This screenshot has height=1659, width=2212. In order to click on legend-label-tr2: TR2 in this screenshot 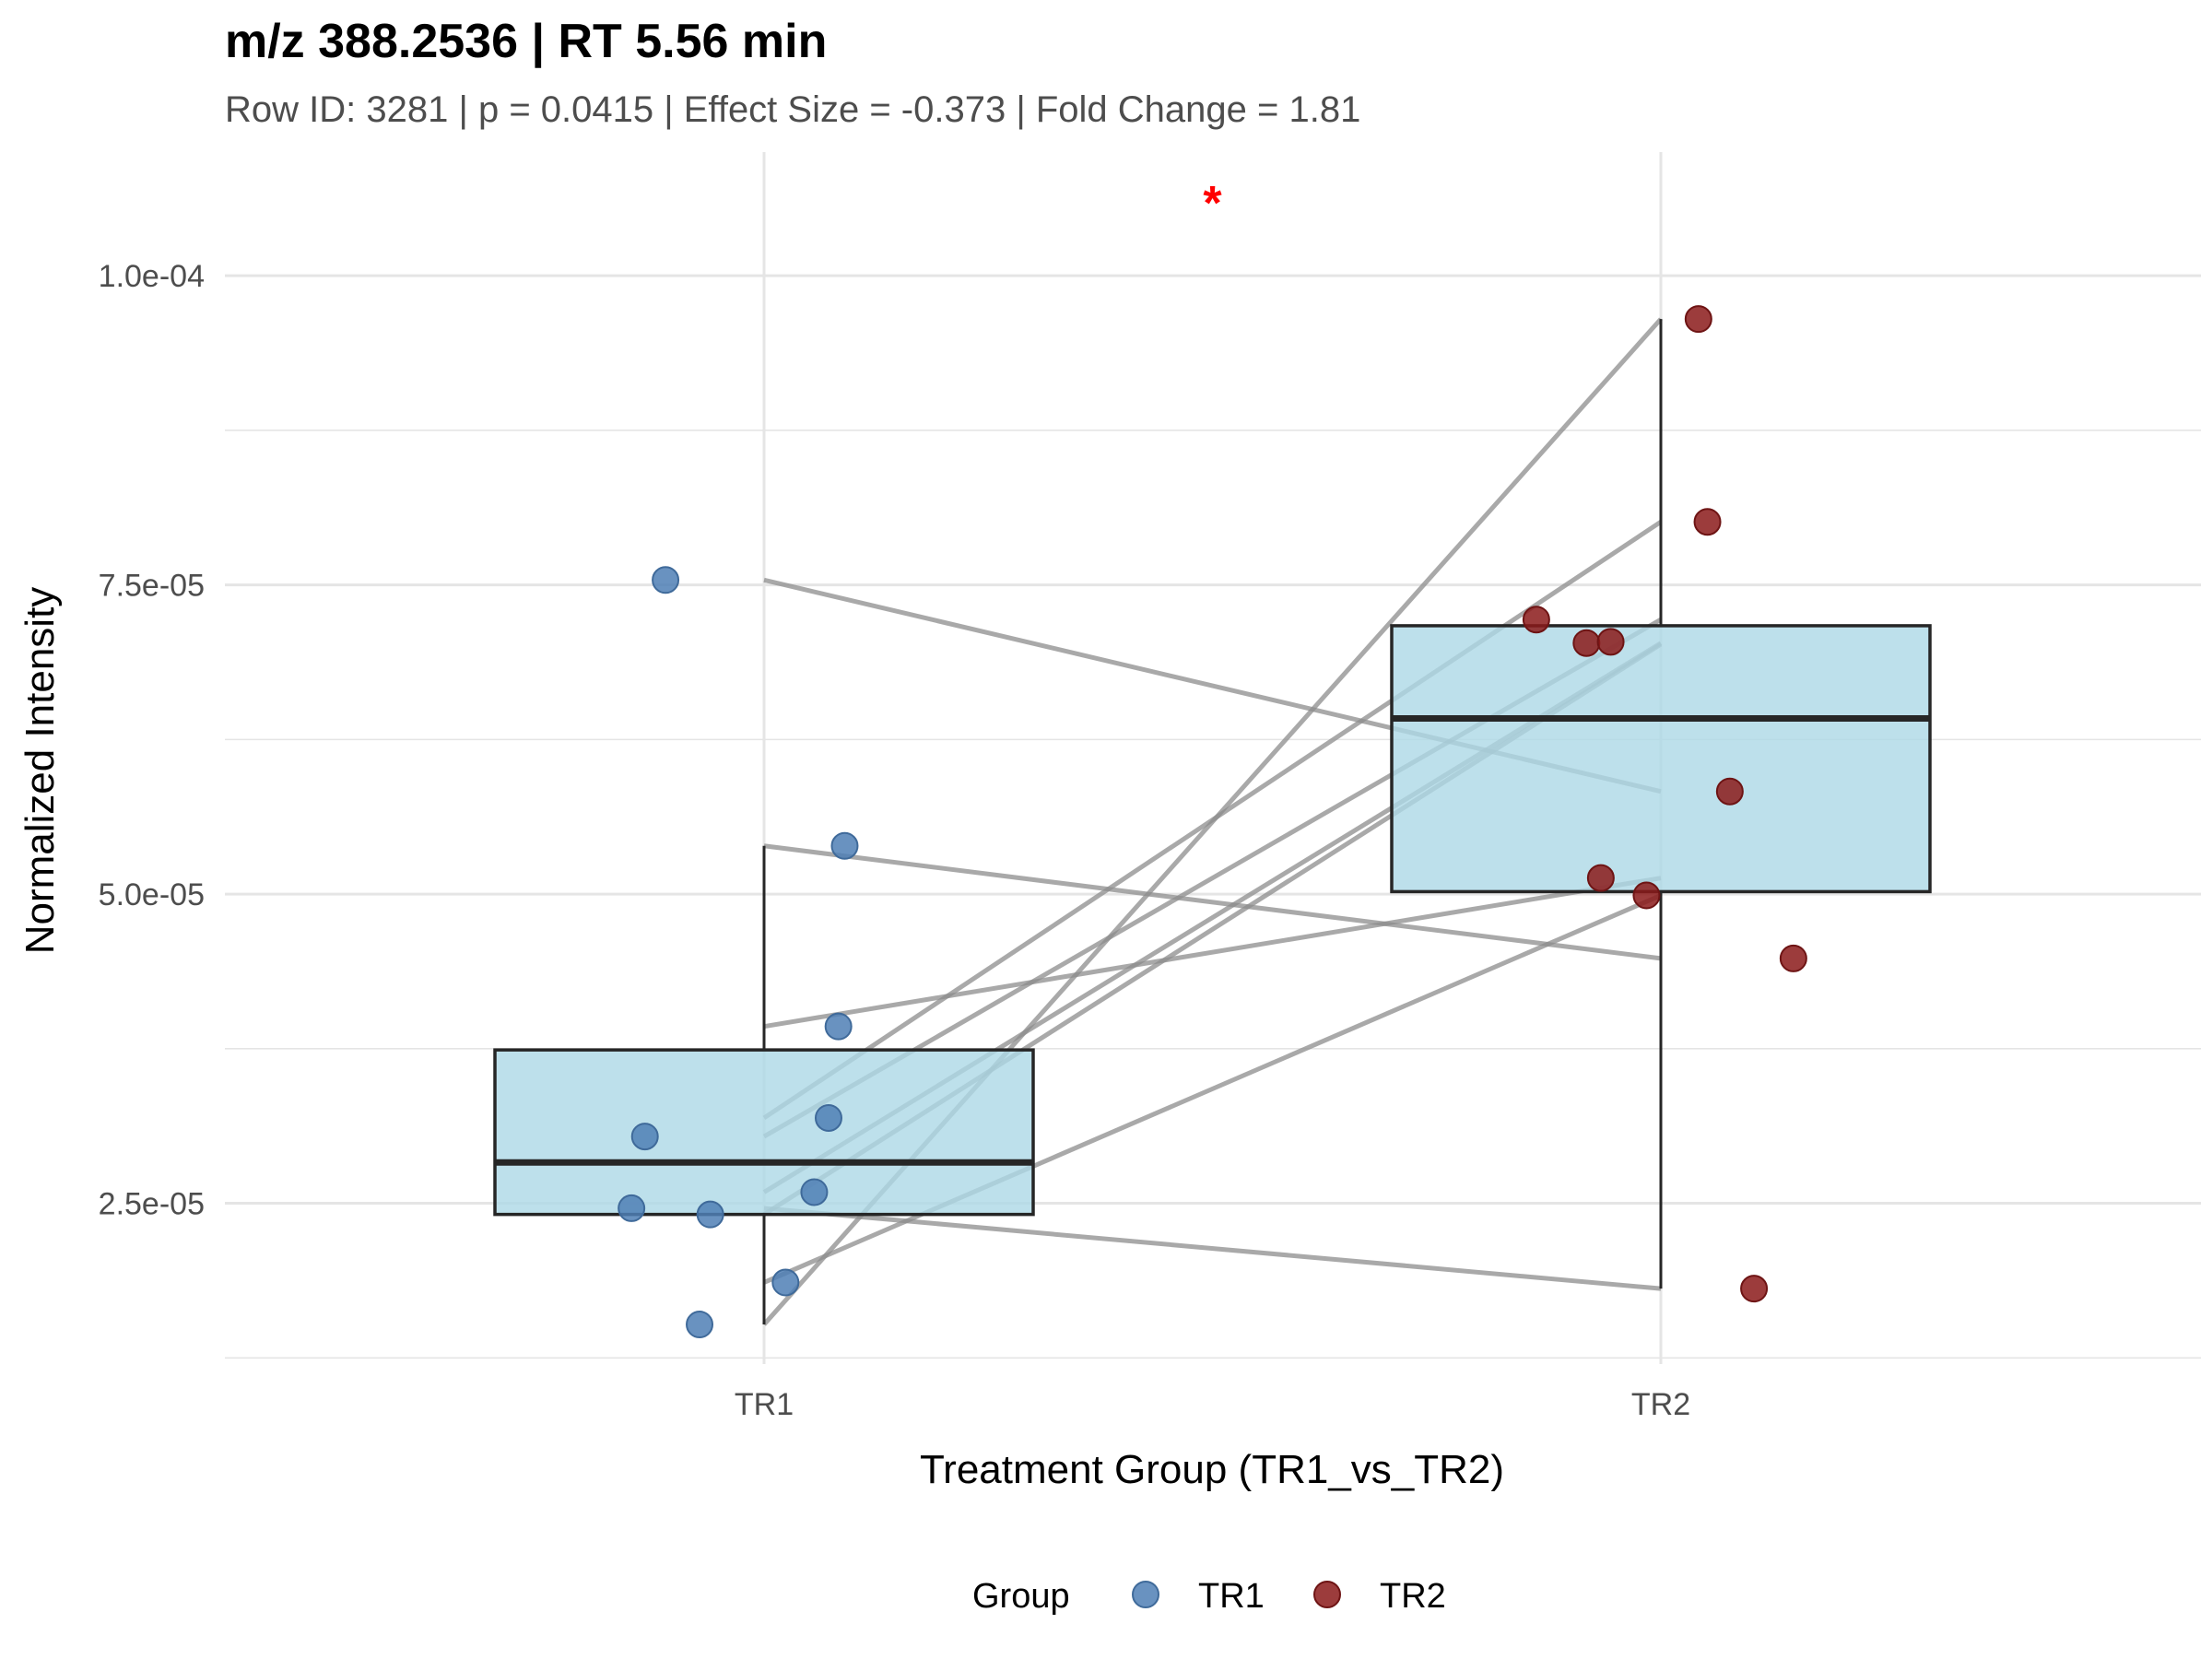, I will do `click(1413, 1596)`.